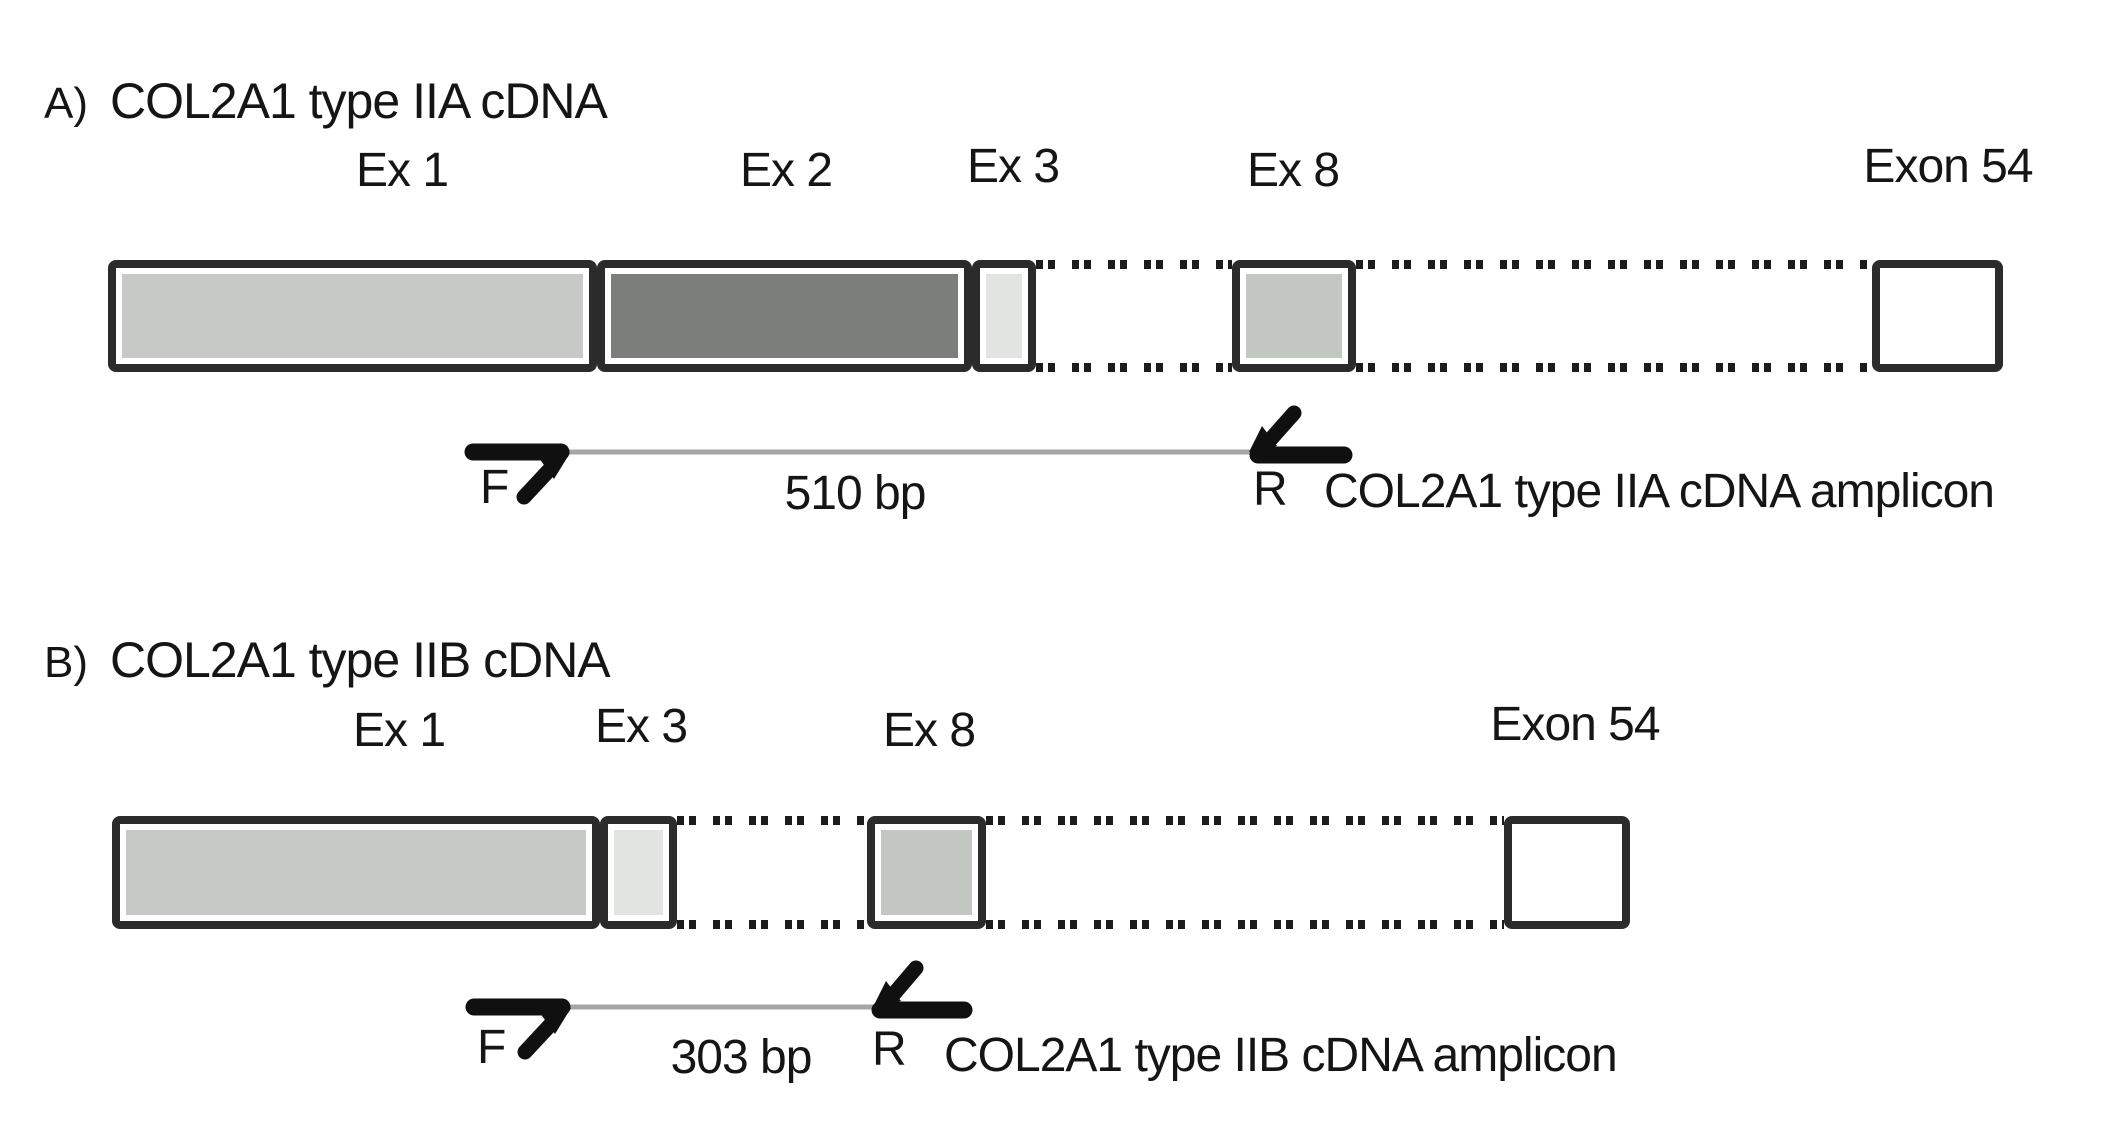 The width and height of the screenshot is (2101, 1121). Describe the element at coordinates (538, 482) in the screenshot. I see `forward-primer-tail-a` at that location.